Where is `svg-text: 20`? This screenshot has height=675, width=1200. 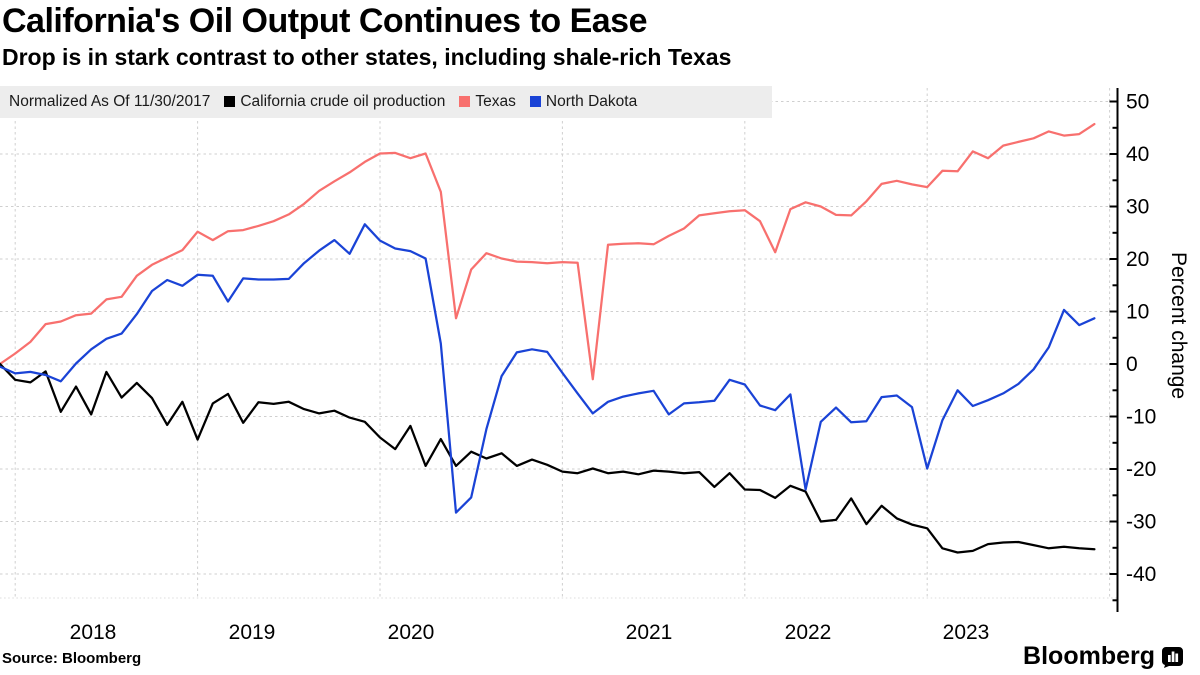 svg-text: 20 is located at coordinates (1137, 259).